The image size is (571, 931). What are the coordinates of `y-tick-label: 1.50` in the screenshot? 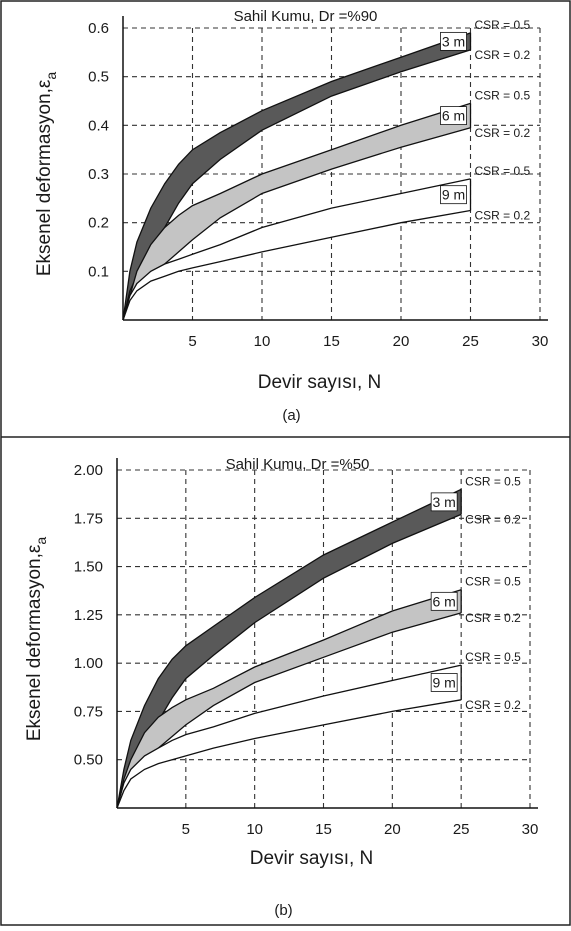 It's located at (88, 567).